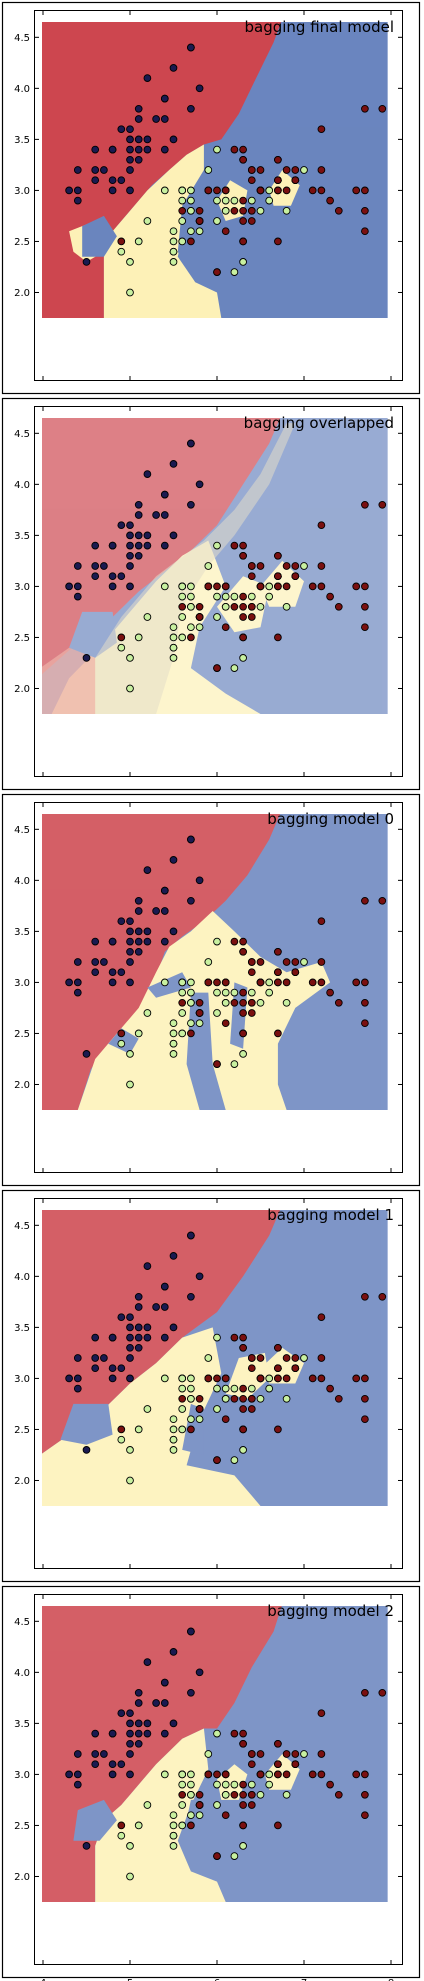 Image resolution: width=424 pixels, height=1981 pixels. I want to click on y-tick-label: 3.5, so click(22, 140).